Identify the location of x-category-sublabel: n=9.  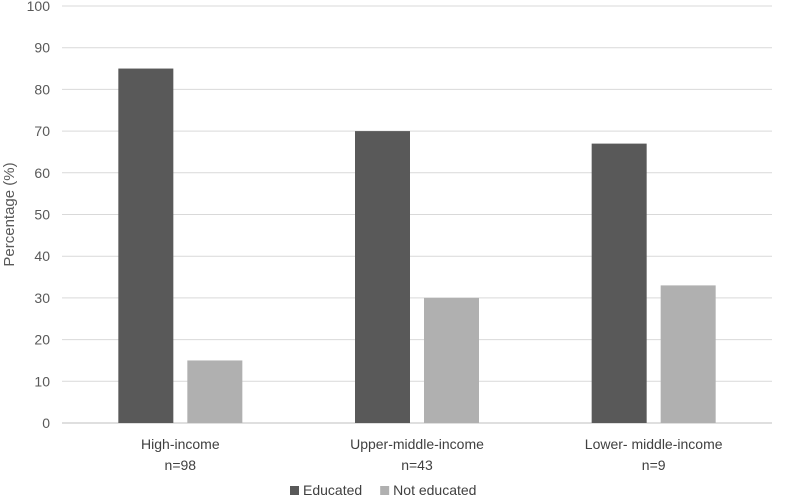
(654, 465).